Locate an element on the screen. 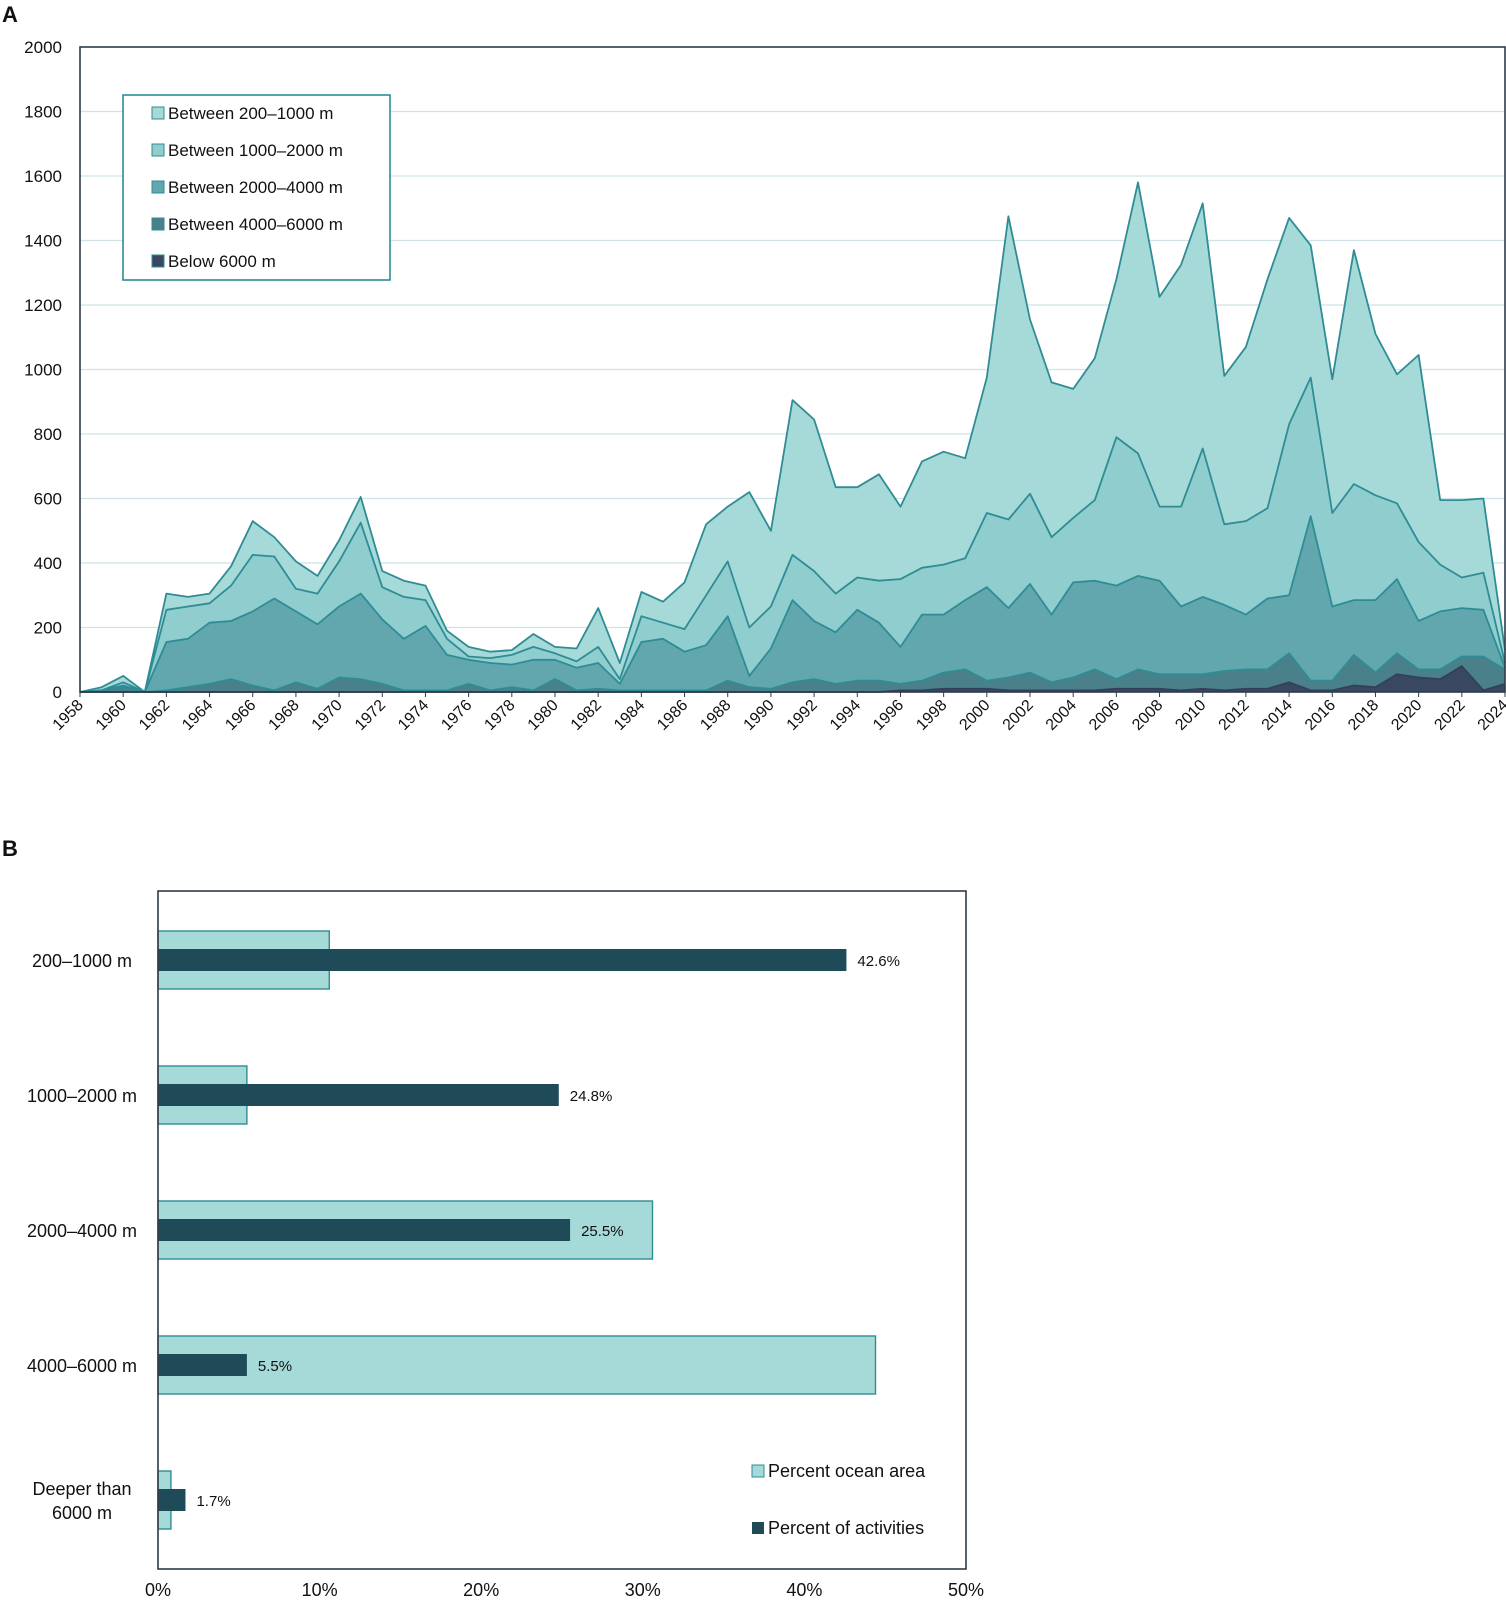  x-tick-label-1972: 1972 is located at coordinates (370, 715).